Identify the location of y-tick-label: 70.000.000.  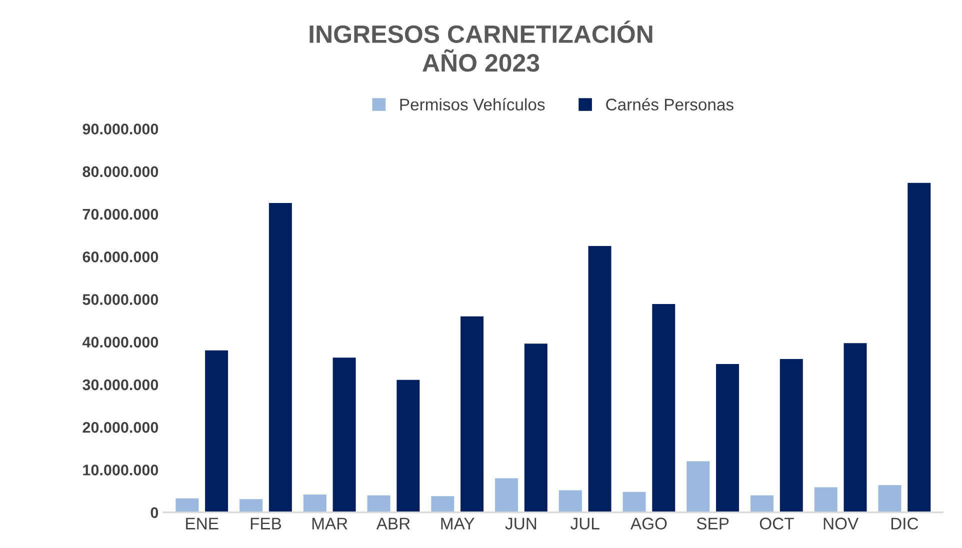
(120, 214).